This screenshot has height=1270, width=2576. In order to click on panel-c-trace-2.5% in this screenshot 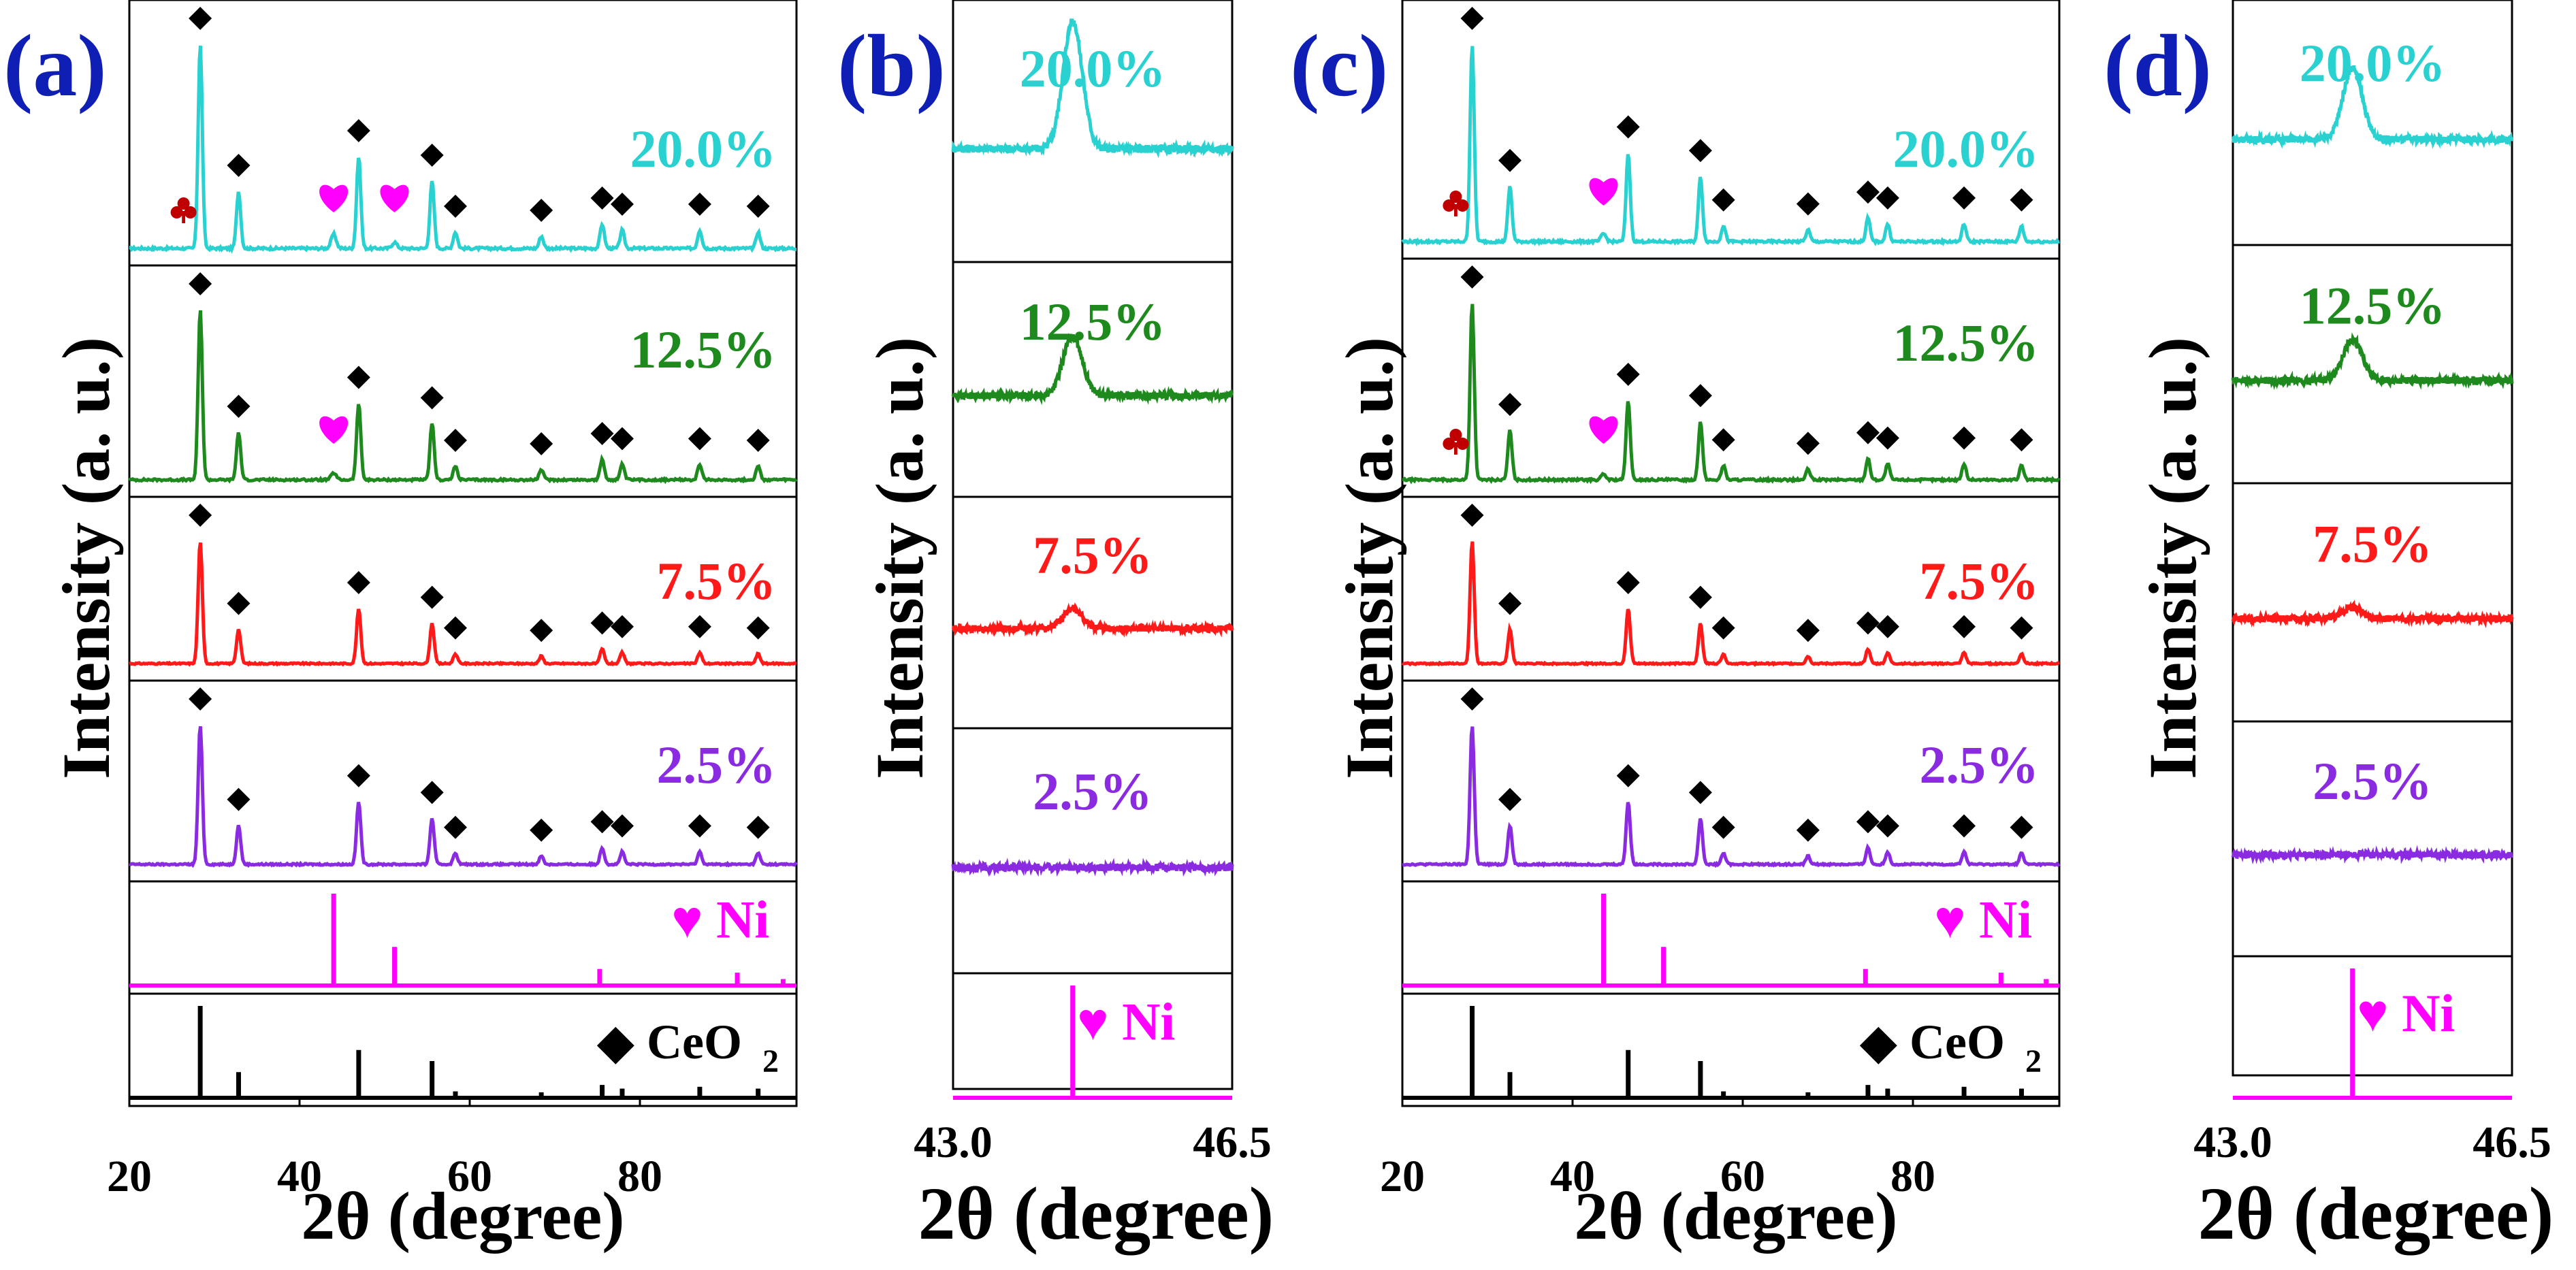, I will do `click(1731, 797)`.